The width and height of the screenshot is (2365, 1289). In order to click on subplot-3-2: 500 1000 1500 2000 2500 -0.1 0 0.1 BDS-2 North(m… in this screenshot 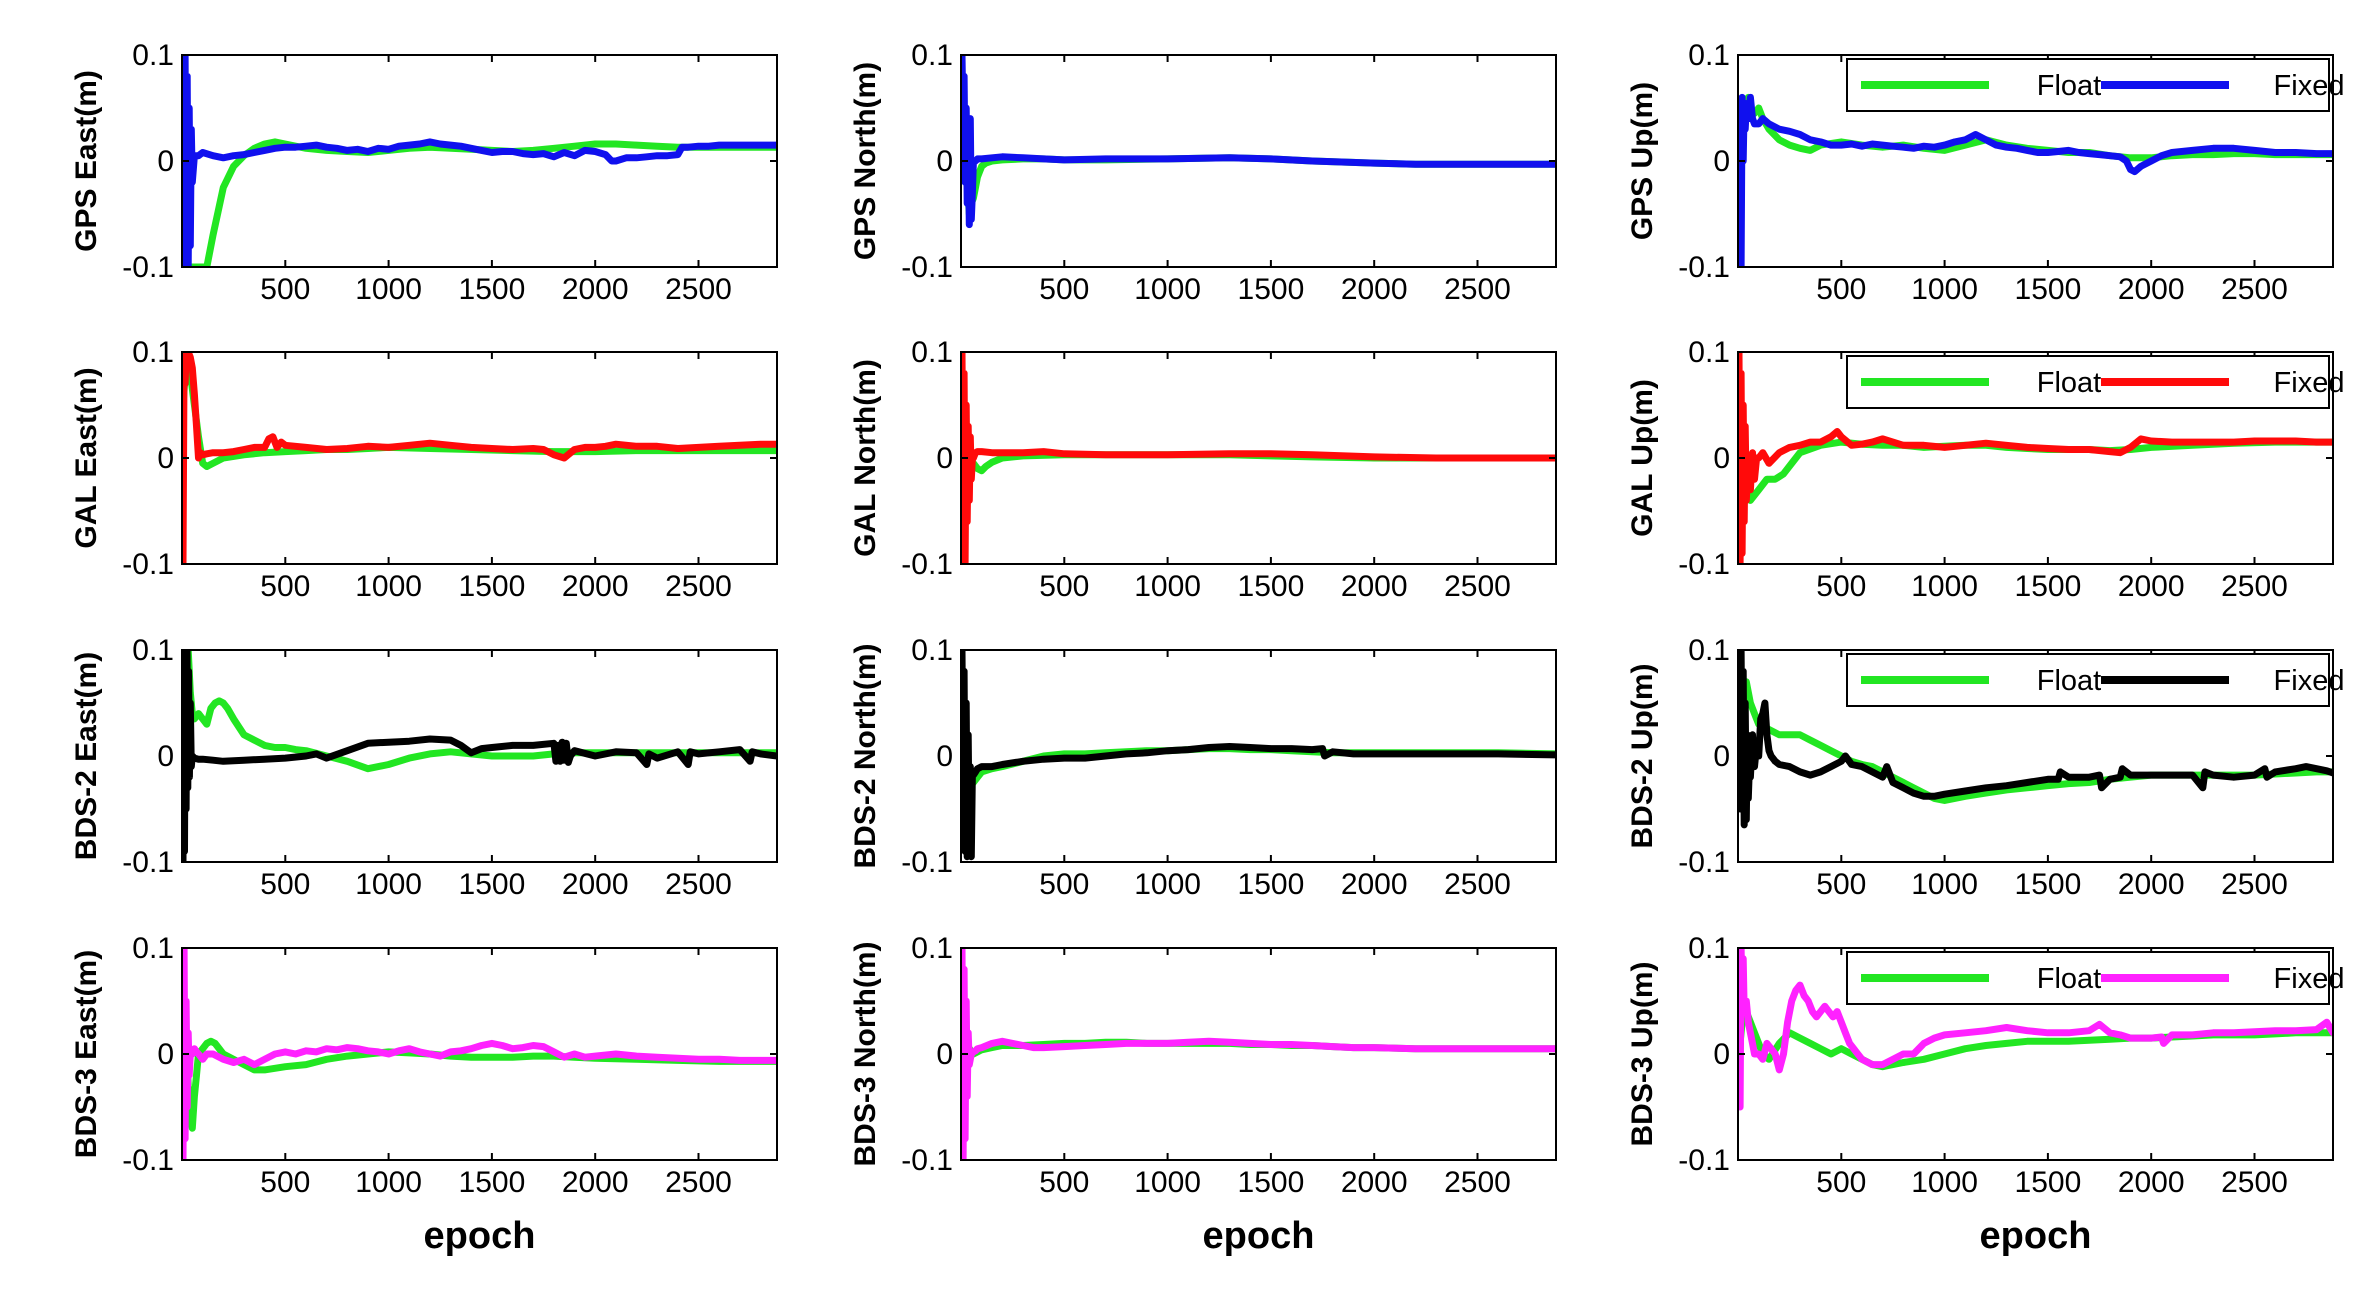, I will do `click(1203, 767)`.